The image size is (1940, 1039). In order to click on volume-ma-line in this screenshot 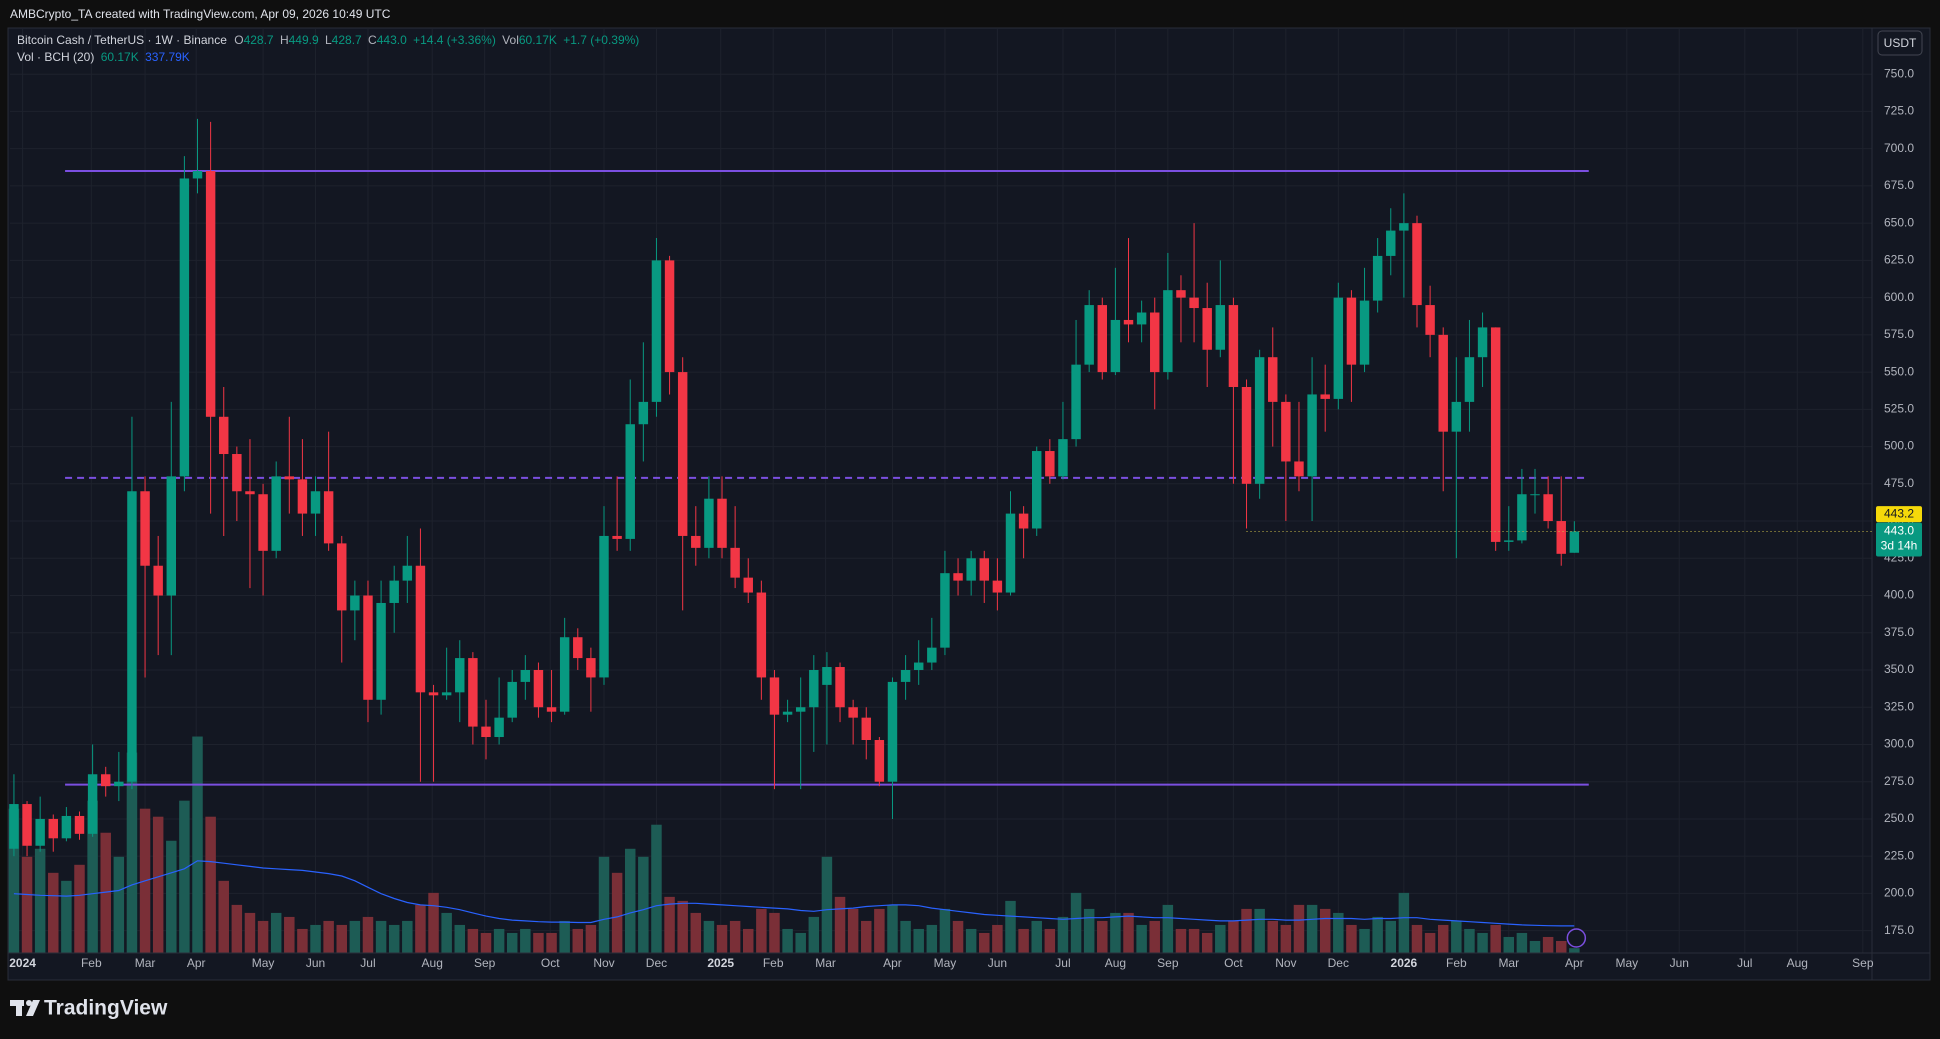, I will do `click(794, 893)`.